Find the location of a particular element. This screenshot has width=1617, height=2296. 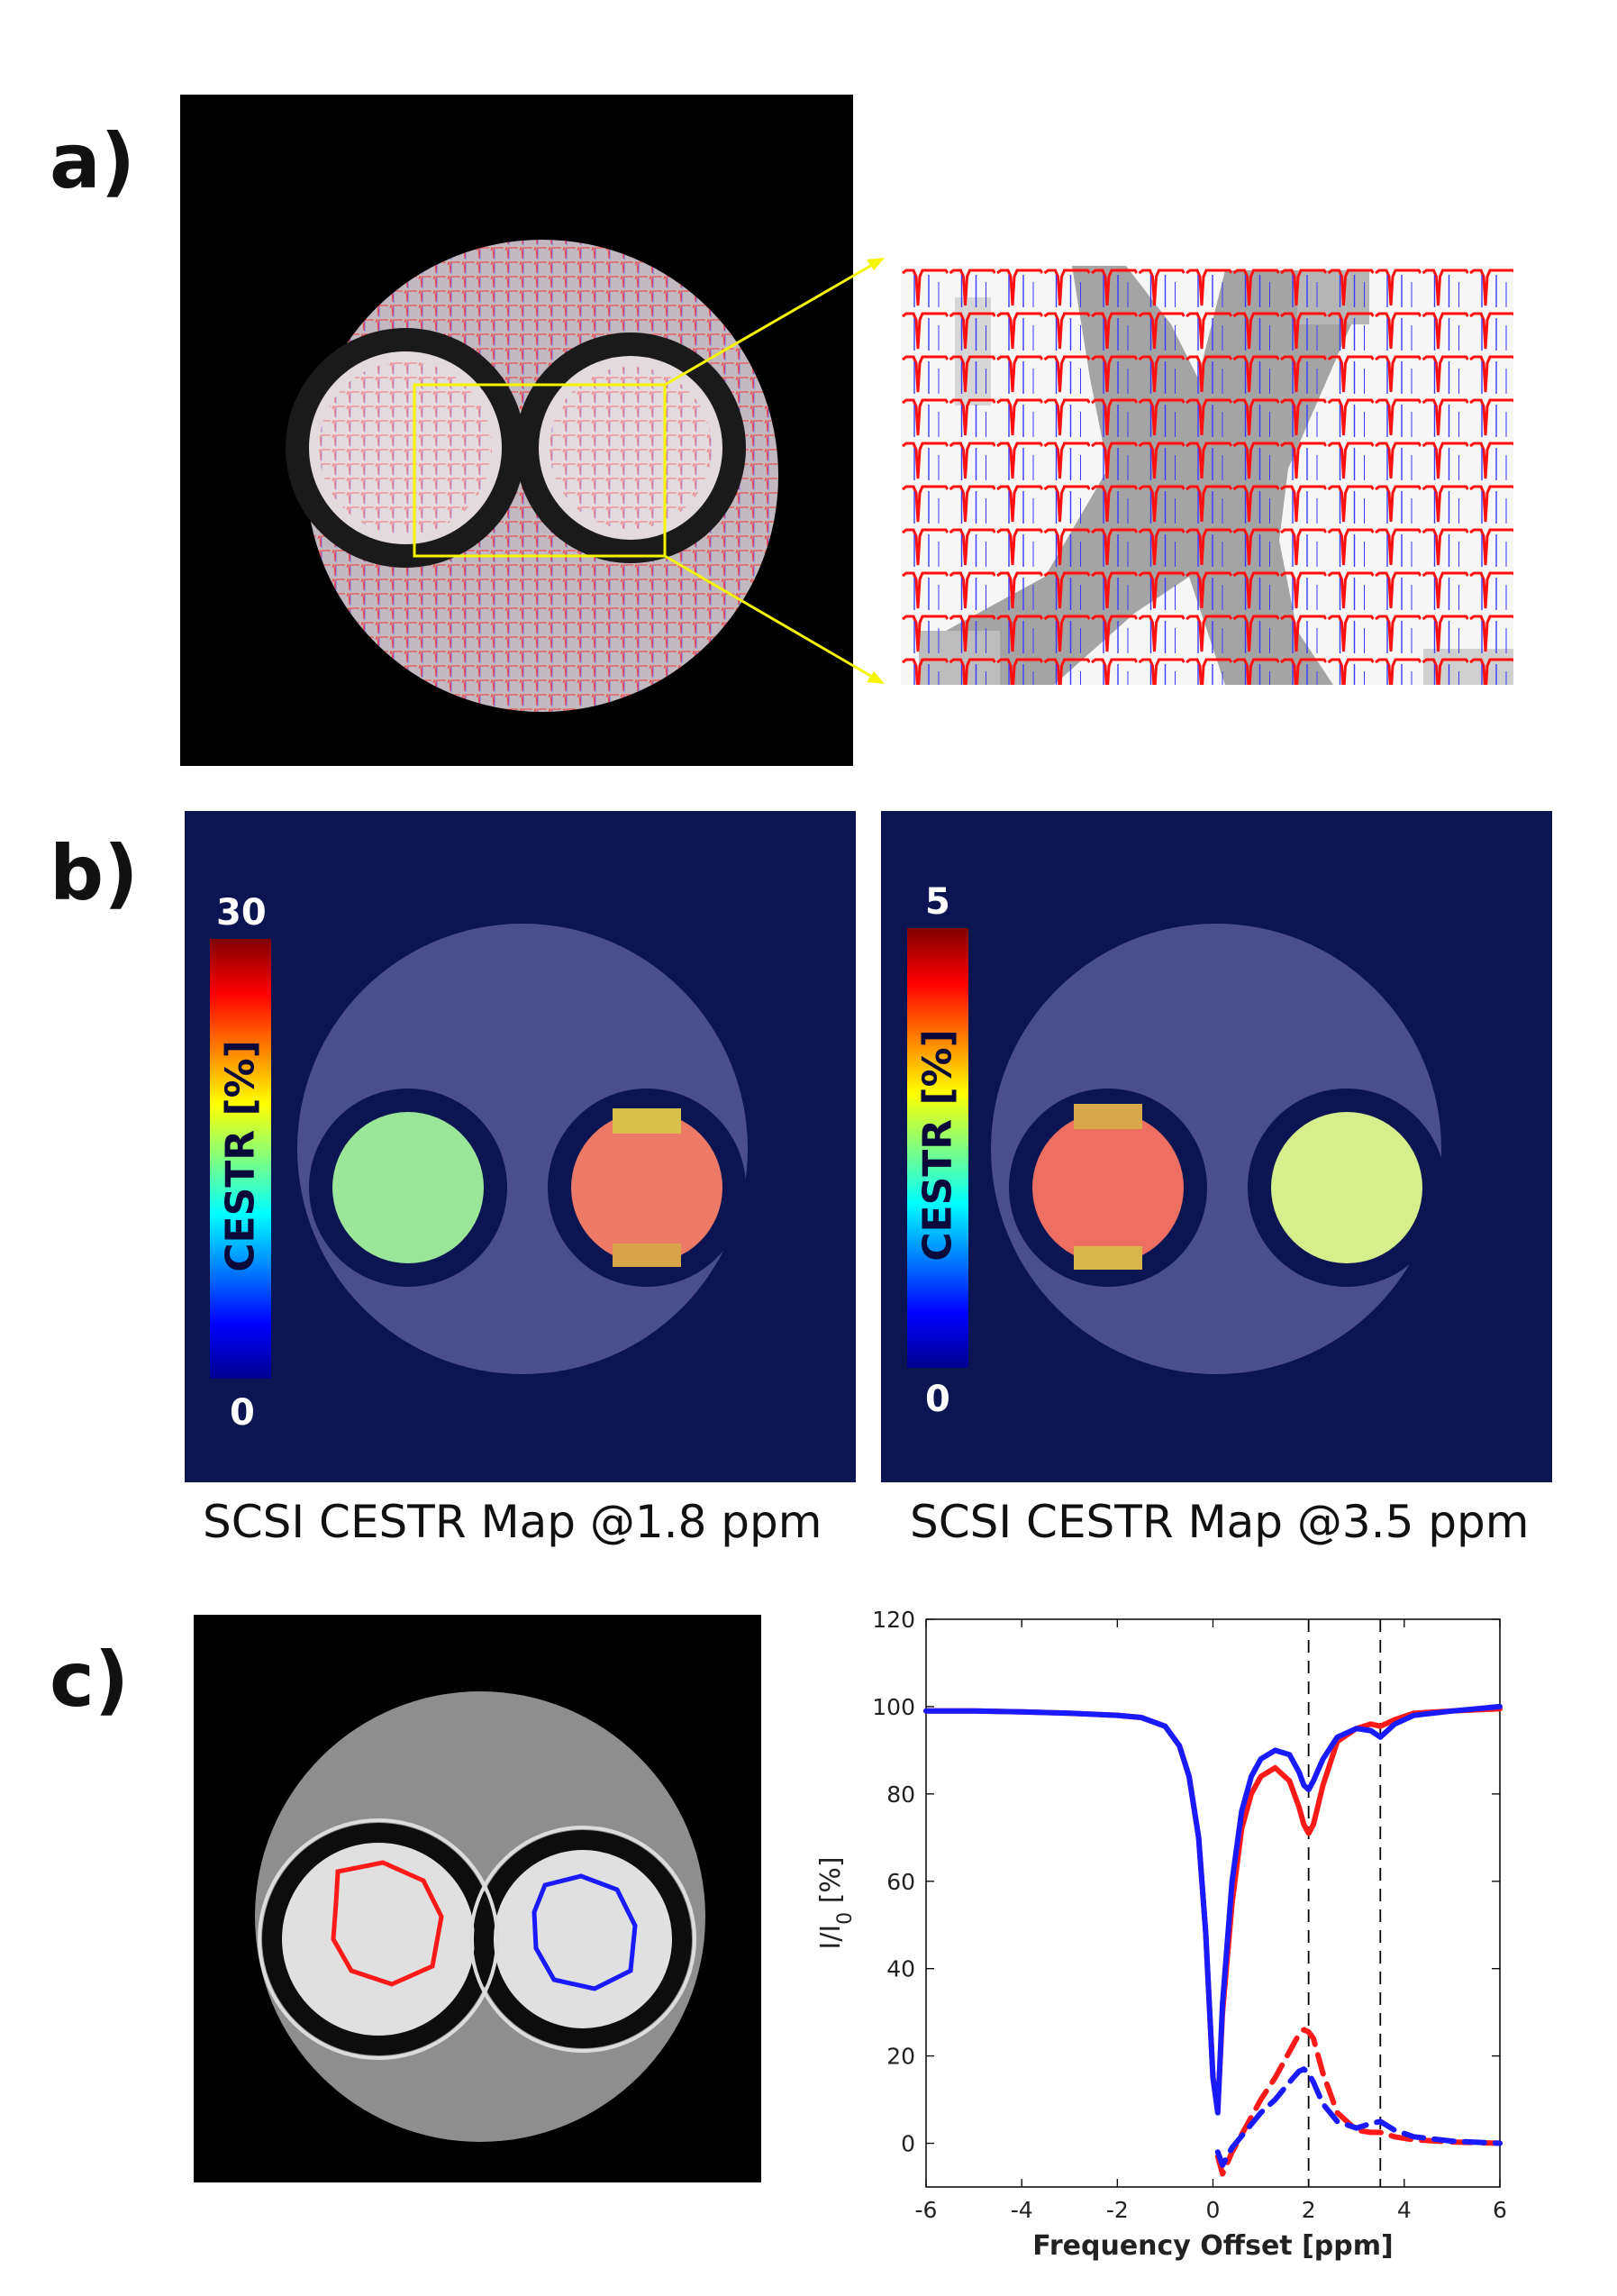

y-axis-label: I/I0 [%] is located at coordinates (836, 1903).